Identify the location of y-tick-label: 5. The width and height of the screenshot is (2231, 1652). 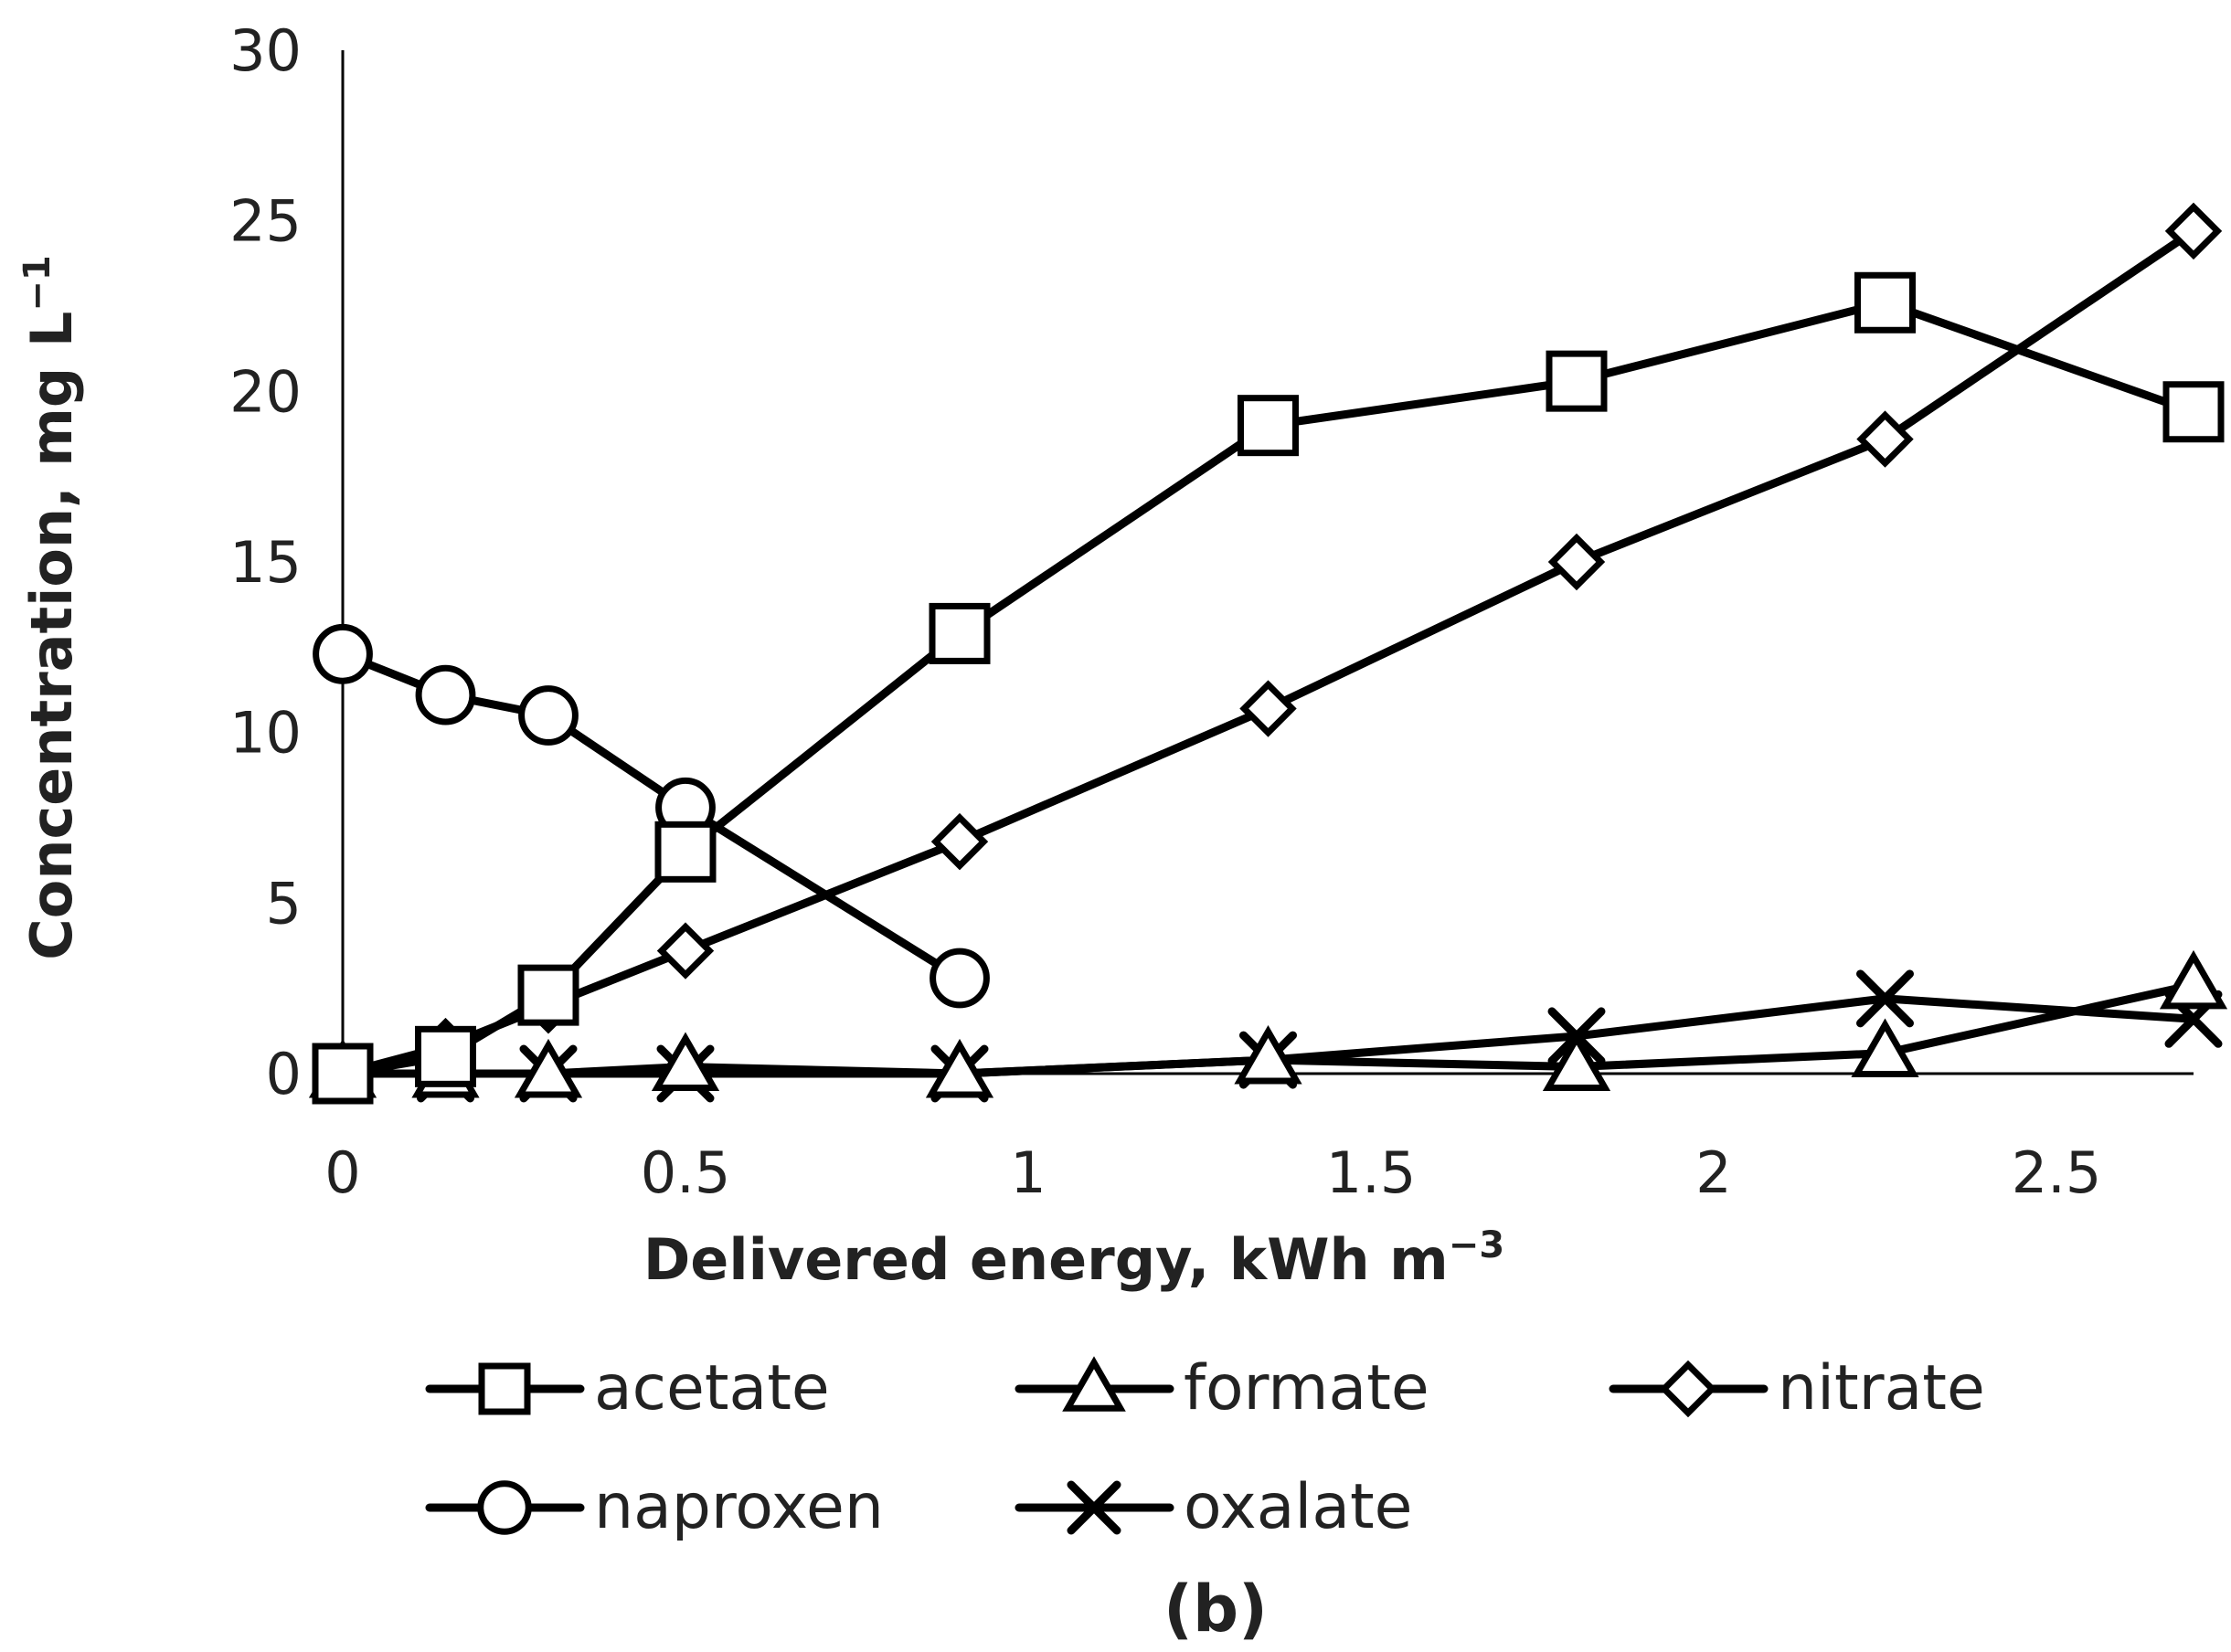
(284, 904).